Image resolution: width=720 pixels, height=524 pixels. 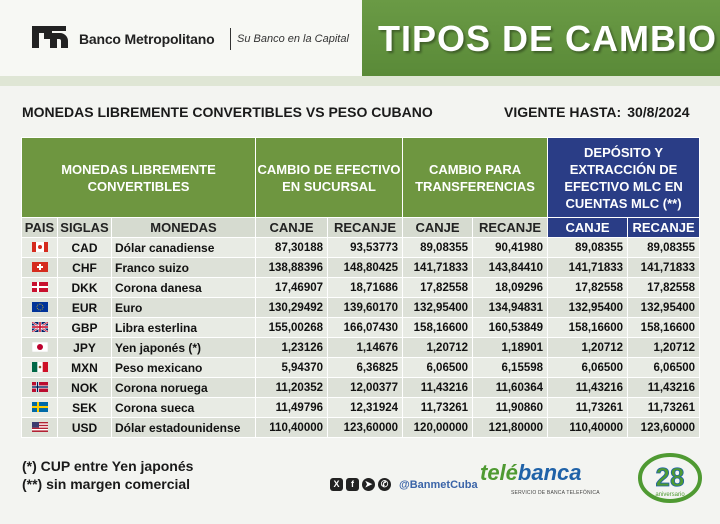 I want to click on currency-name: Dólar canadiense, so click(x=183, y=247).